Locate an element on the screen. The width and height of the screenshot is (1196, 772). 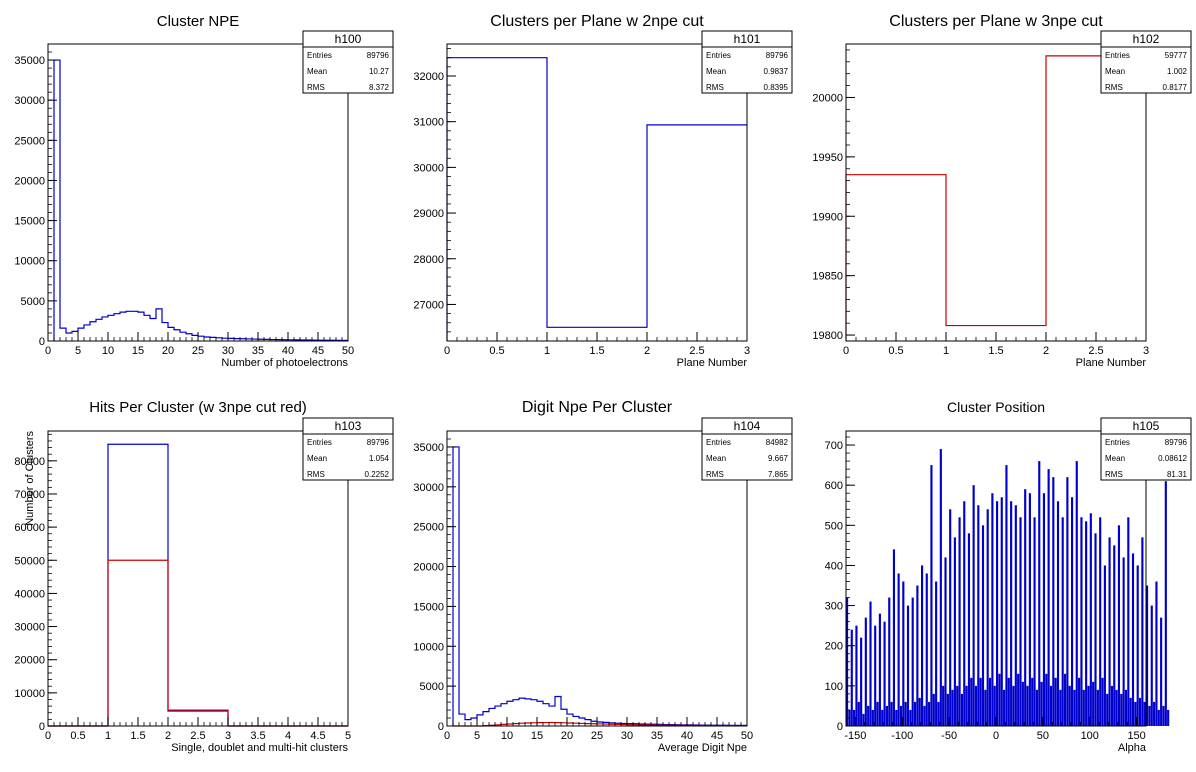
y-axis-label: Number of Clusters is located at coordinates (30, 478).